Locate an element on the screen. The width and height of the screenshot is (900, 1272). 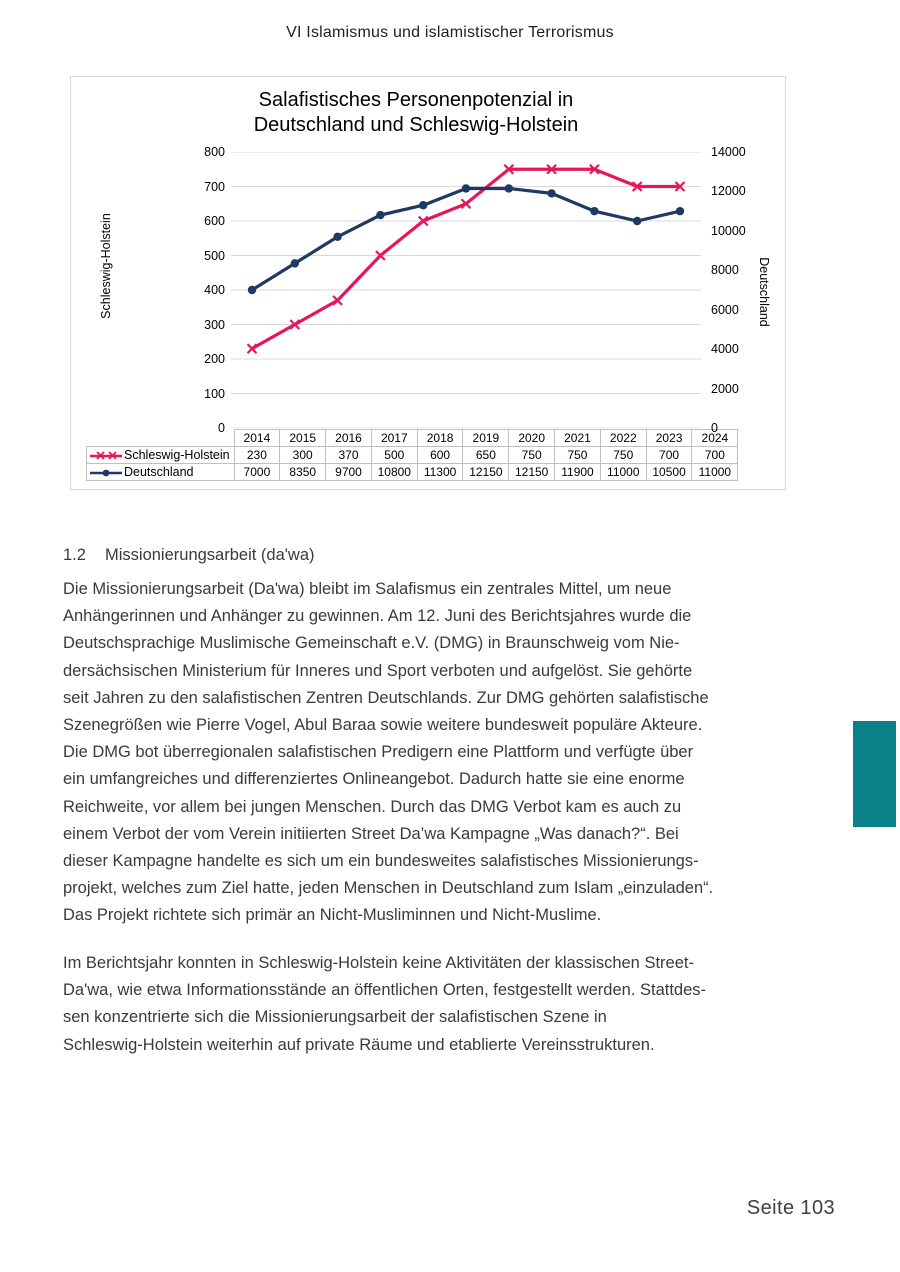
year-header-cell: 2014 is located at coordinates (257, 438).